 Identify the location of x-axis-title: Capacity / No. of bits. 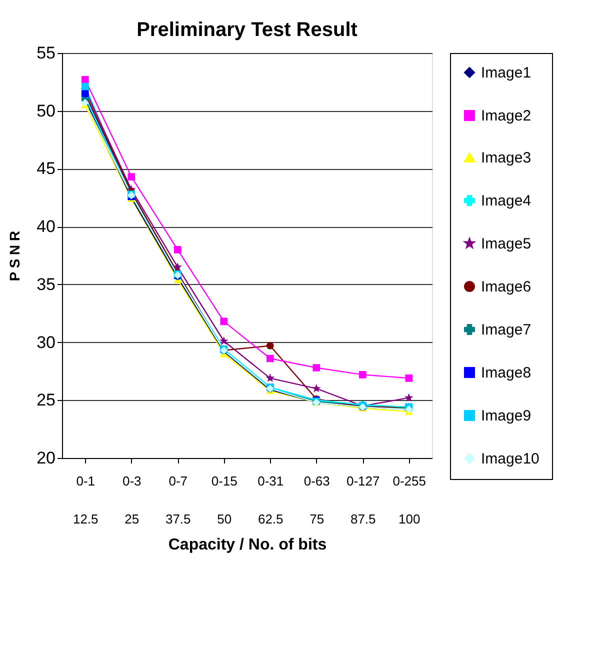
(247, 545).